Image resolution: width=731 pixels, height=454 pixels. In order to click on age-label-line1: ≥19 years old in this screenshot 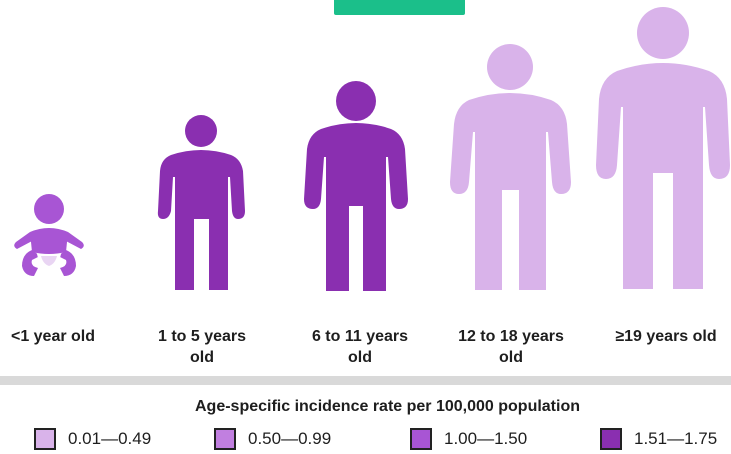, I will do `click(666, 336)`.